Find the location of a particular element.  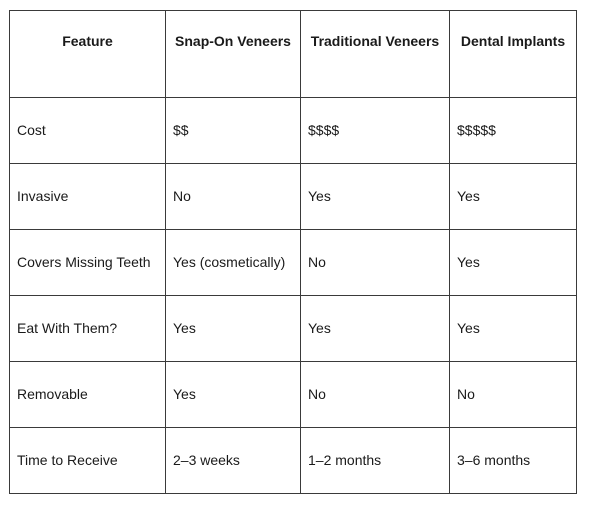

row-removable-feature: Removable is located at coordinates (87, 394).